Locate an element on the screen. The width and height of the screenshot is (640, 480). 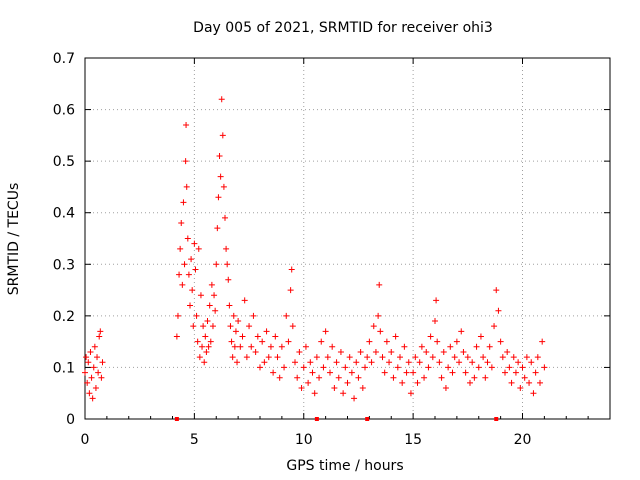
y-tick-label: 0 is located at coordinates (70, 420).